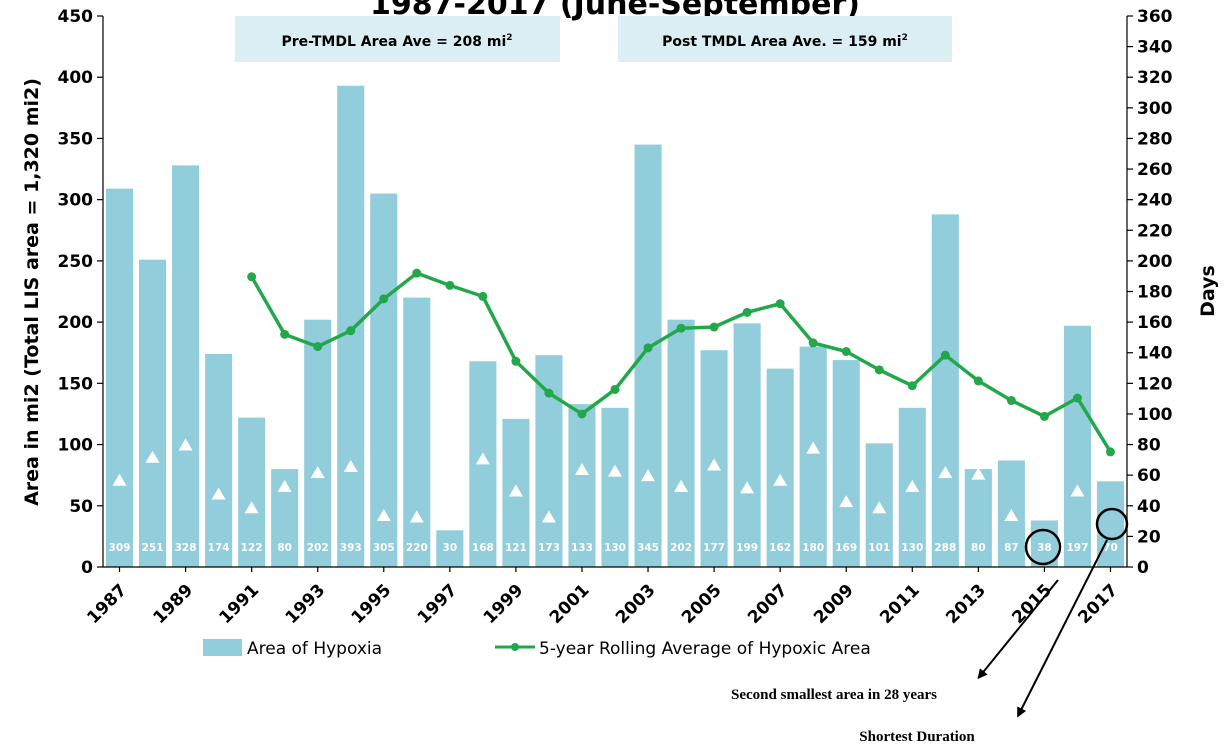 Image resolution: width=1224 pixels, height=746 pixels. What do you see at coordinates (747, 548) in the screenshot?
I see `bar-label-2006: 199` at bounding box center [747, 548].